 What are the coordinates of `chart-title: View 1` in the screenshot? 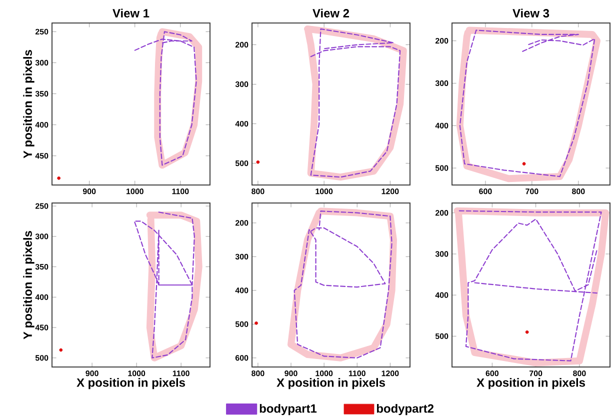 It's located at (131, 13).